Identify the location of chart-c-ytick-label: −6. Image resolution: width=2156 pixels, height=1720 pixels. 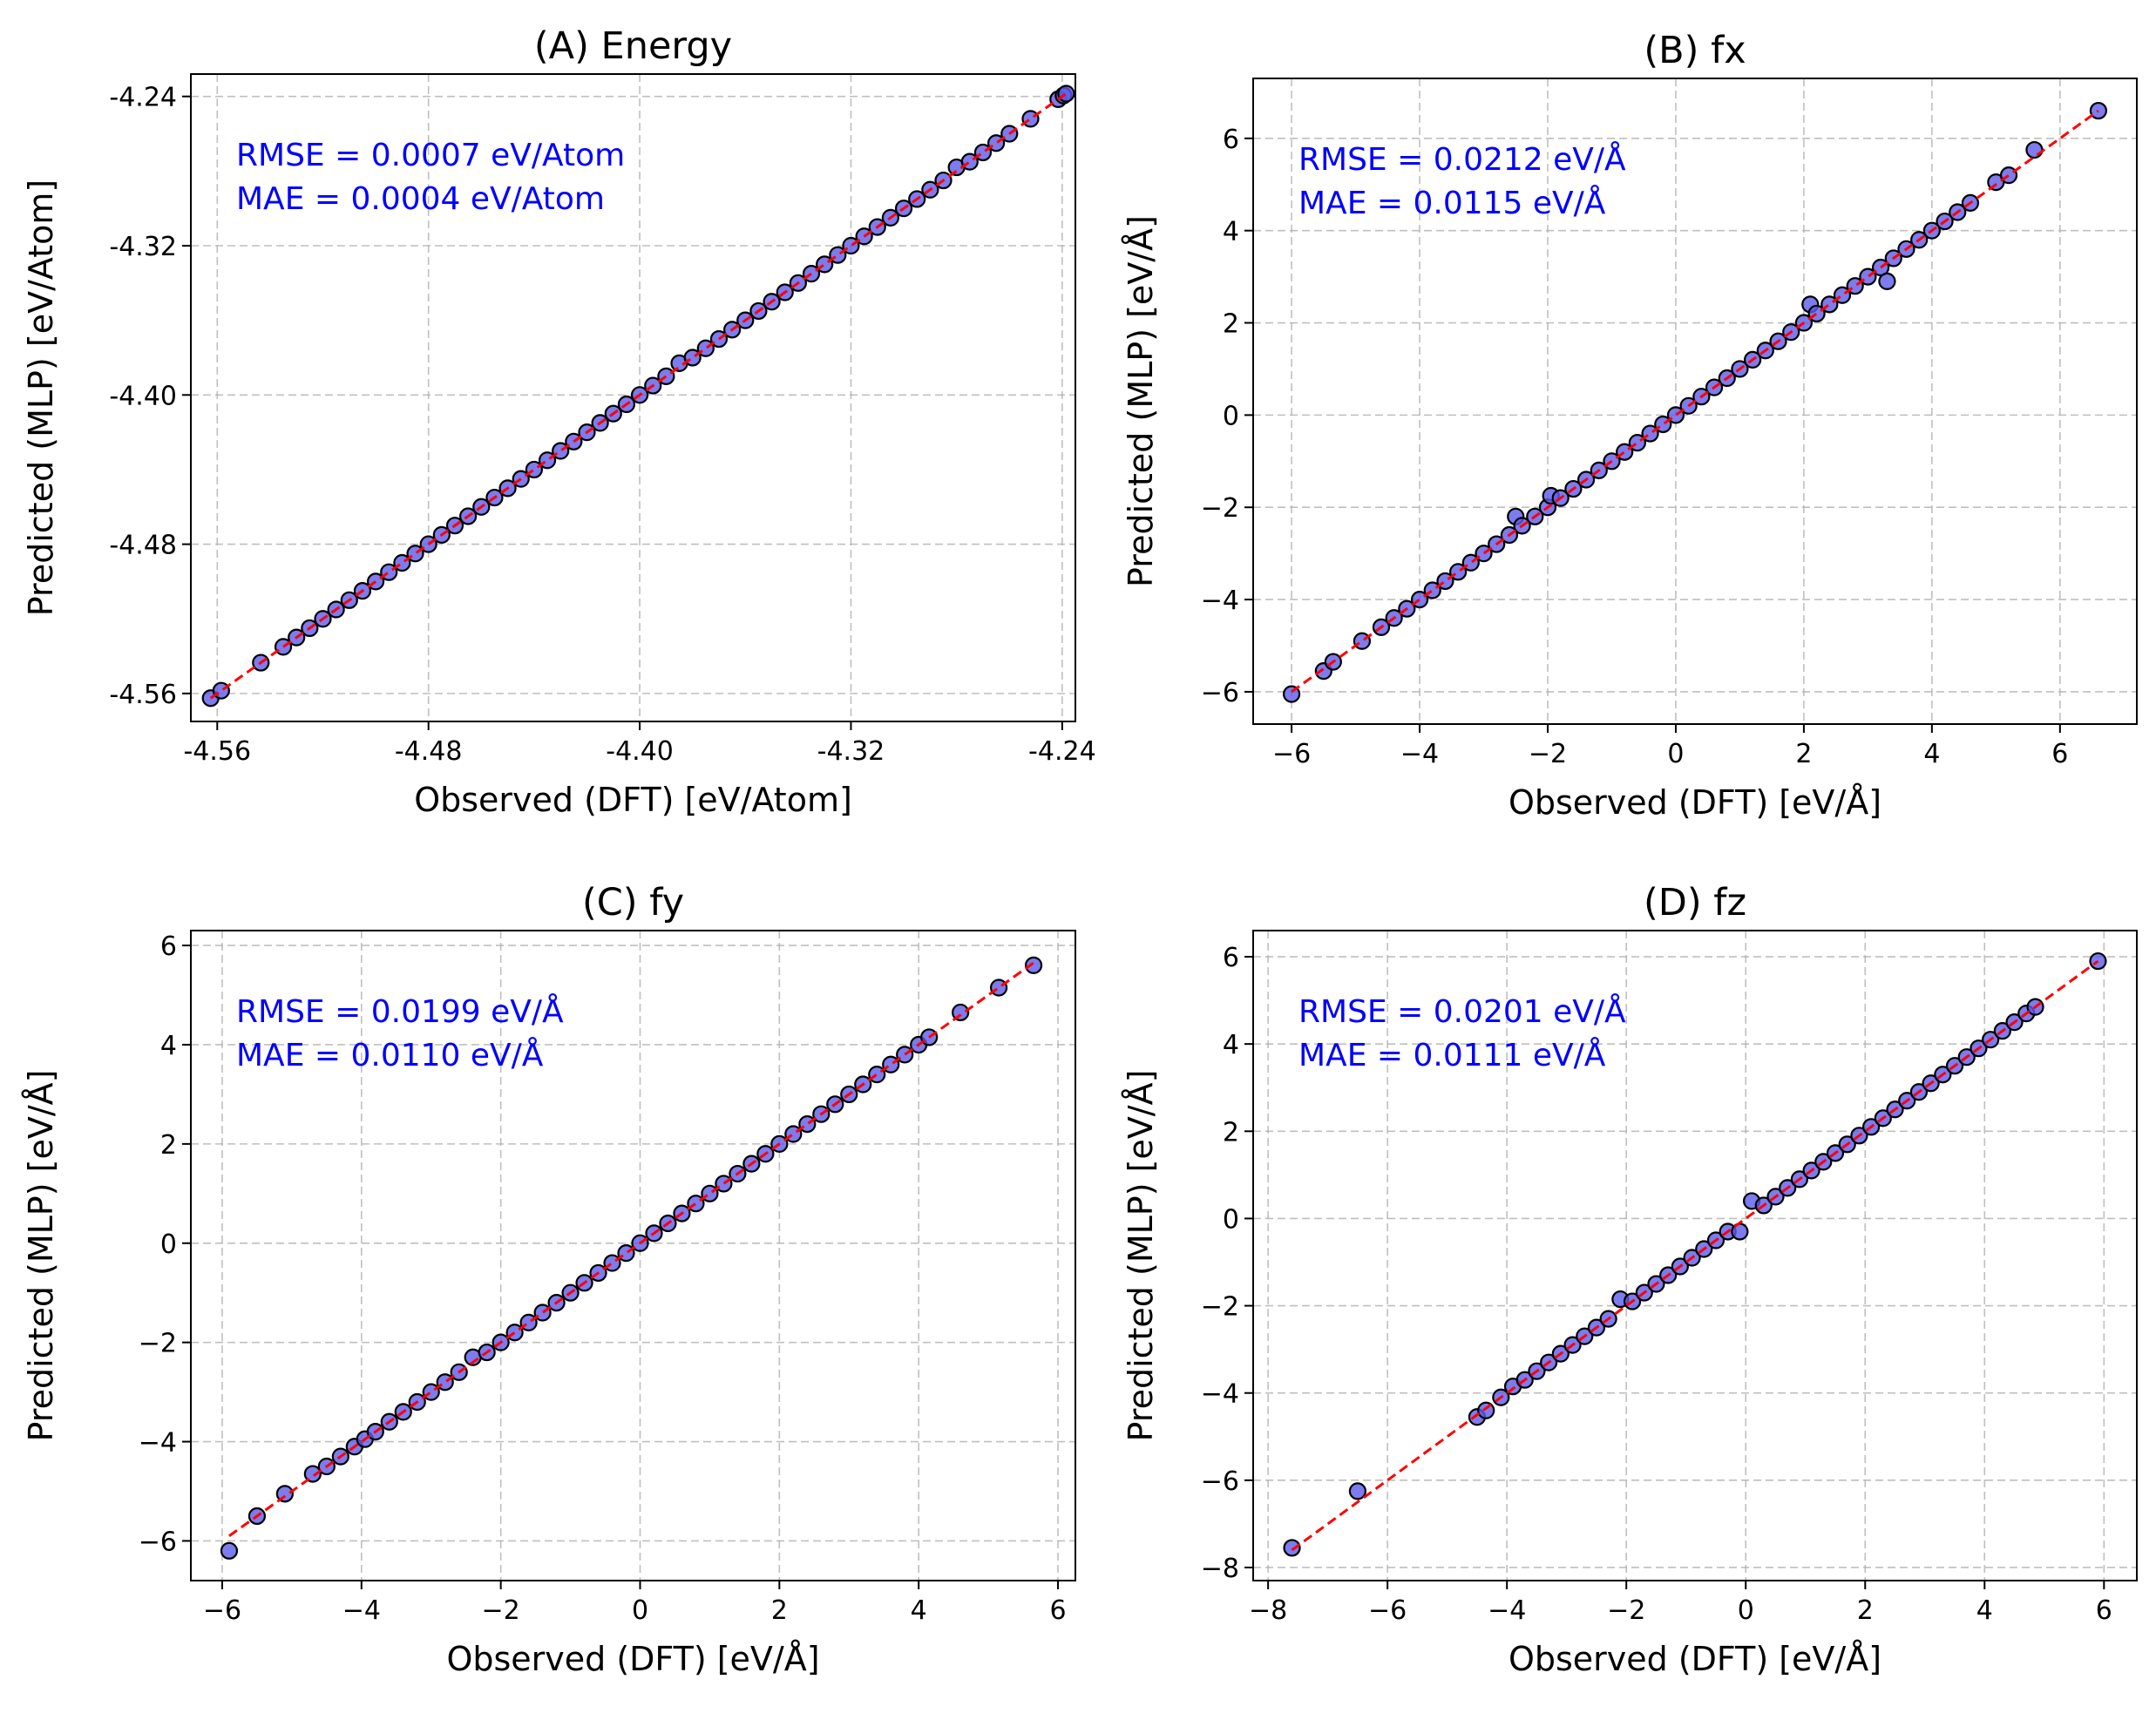
(158, 1542).